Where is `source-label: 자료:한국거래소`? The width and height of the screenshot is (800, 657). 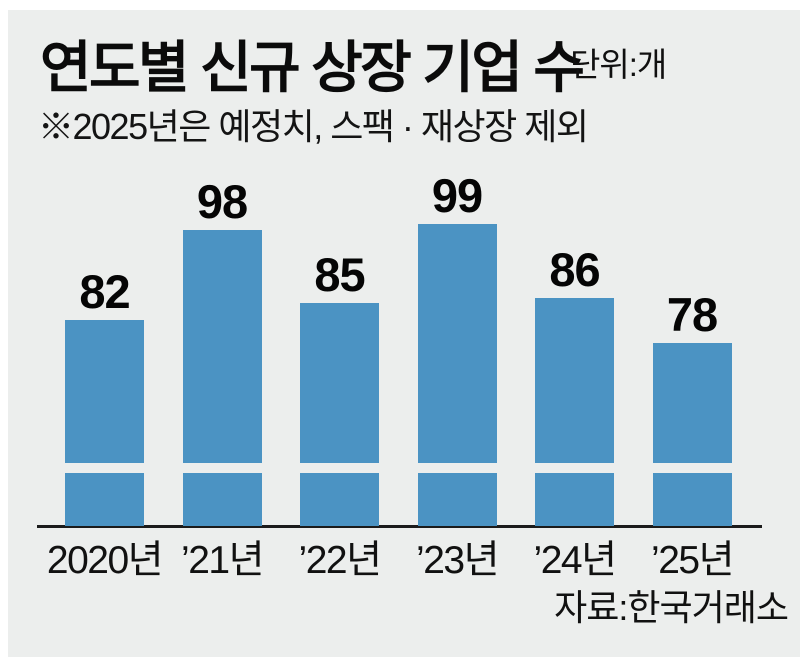 source-label: 자료:한국거래소 is located at coordinates (671, 607).